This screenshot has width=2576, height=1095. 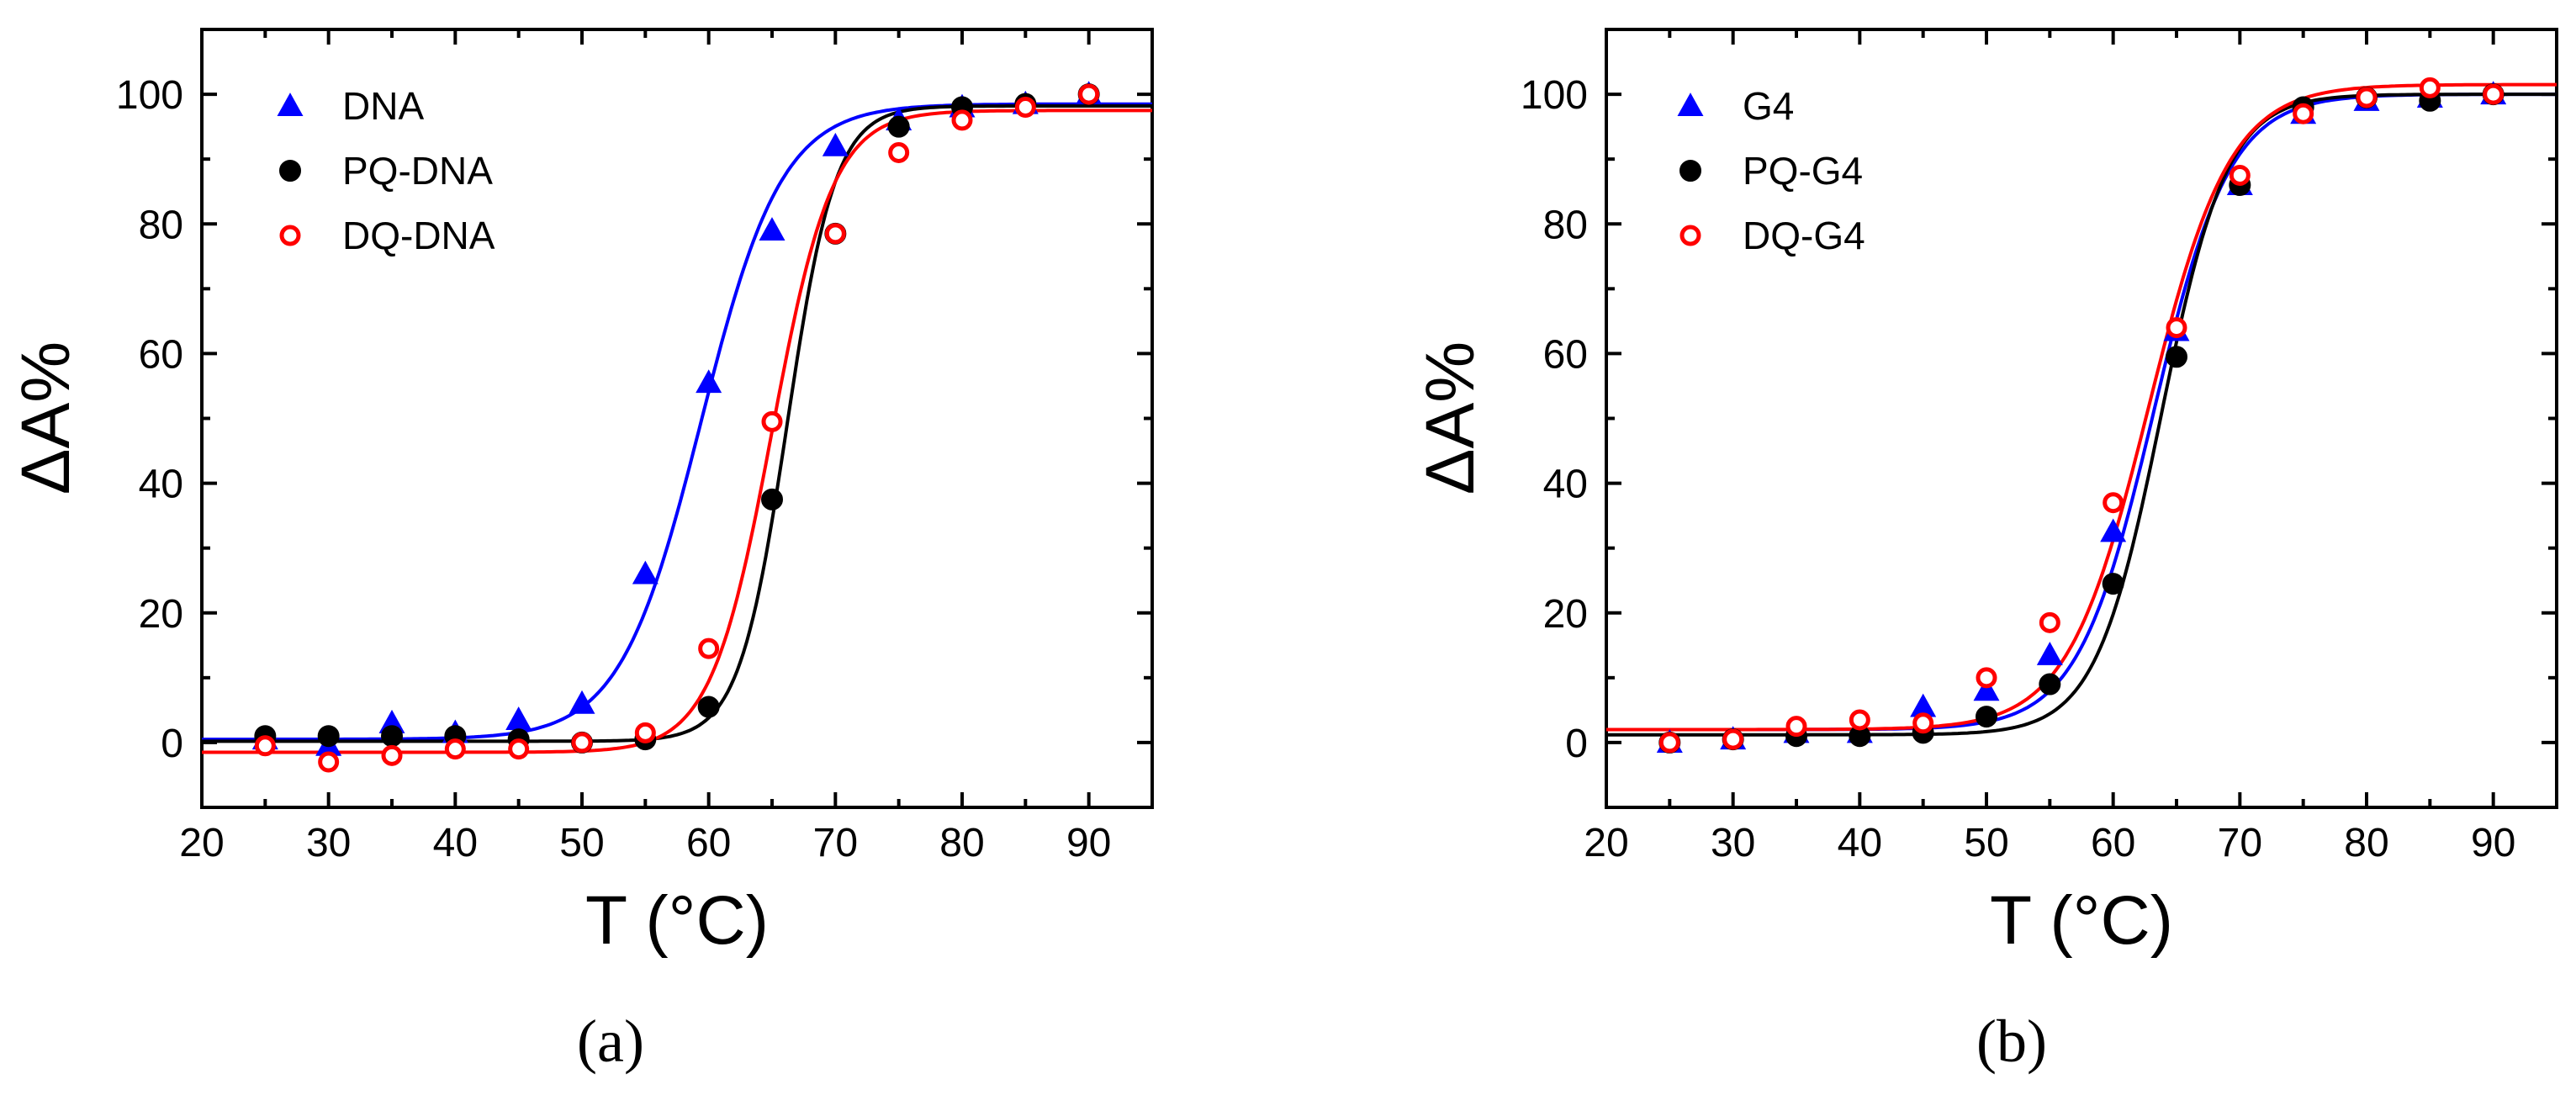 What do you see at coordinates (1768, 106) in the screenshot?
I see `legend-label-g4: G4` at bounding box center [1768, 106].